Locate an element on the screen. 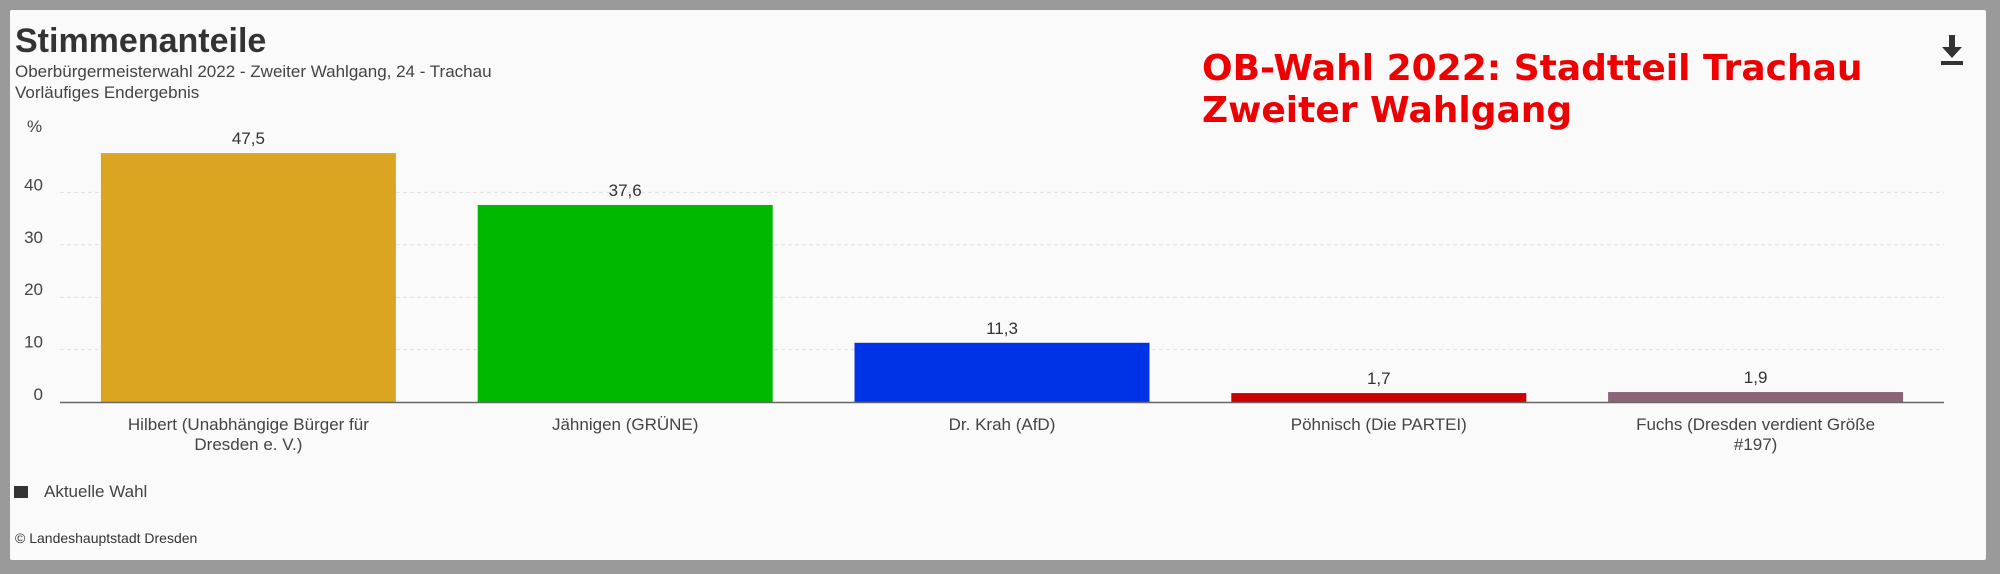  x-category-label: Fuchs (Dresden verdient Größe #197) is located at coordinates (1755, 434).